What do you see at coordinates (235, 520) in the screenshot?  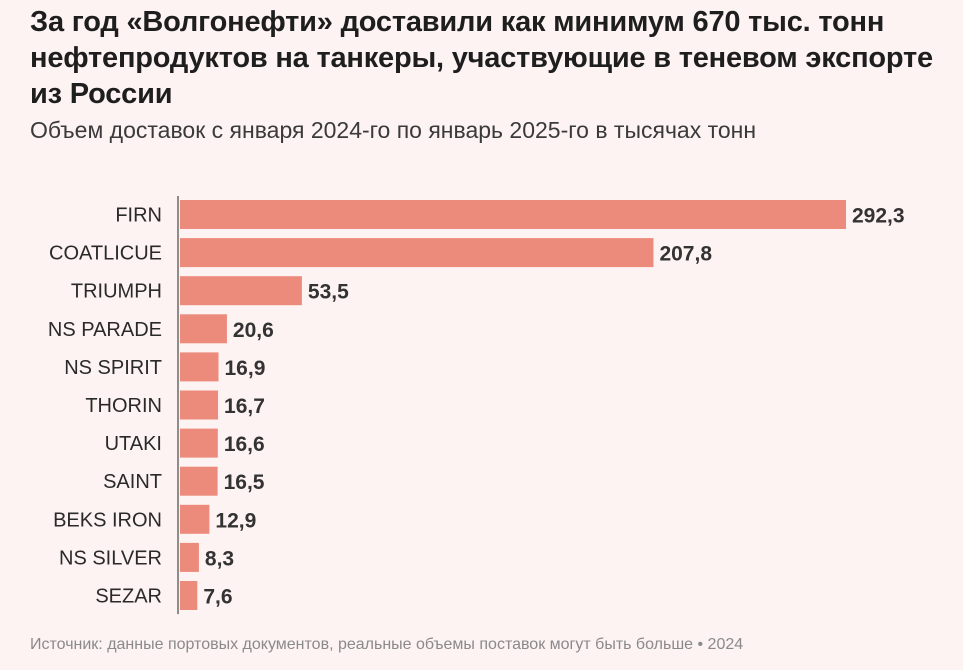 I see `value-label: 12,9` at bounding box center [235, 520].